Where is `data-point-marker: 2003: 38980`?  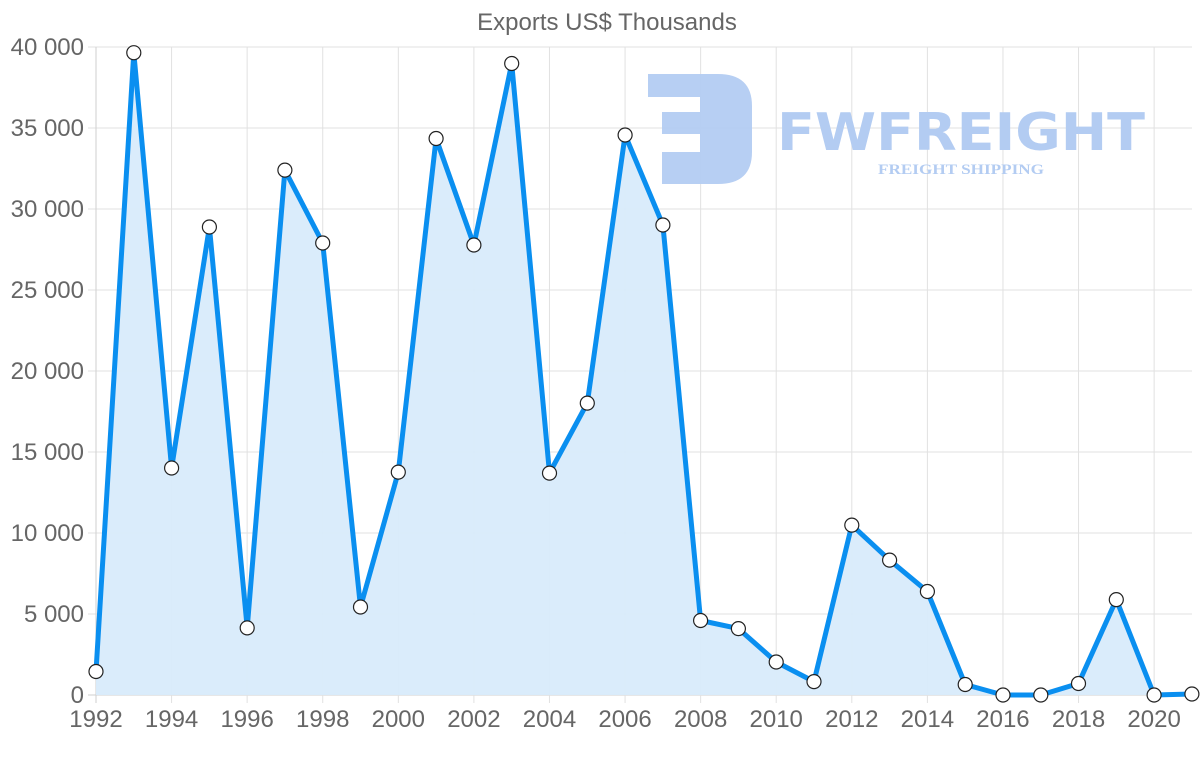
data-point-marker: 2003: 38980 is located at coordinates (512, 63).